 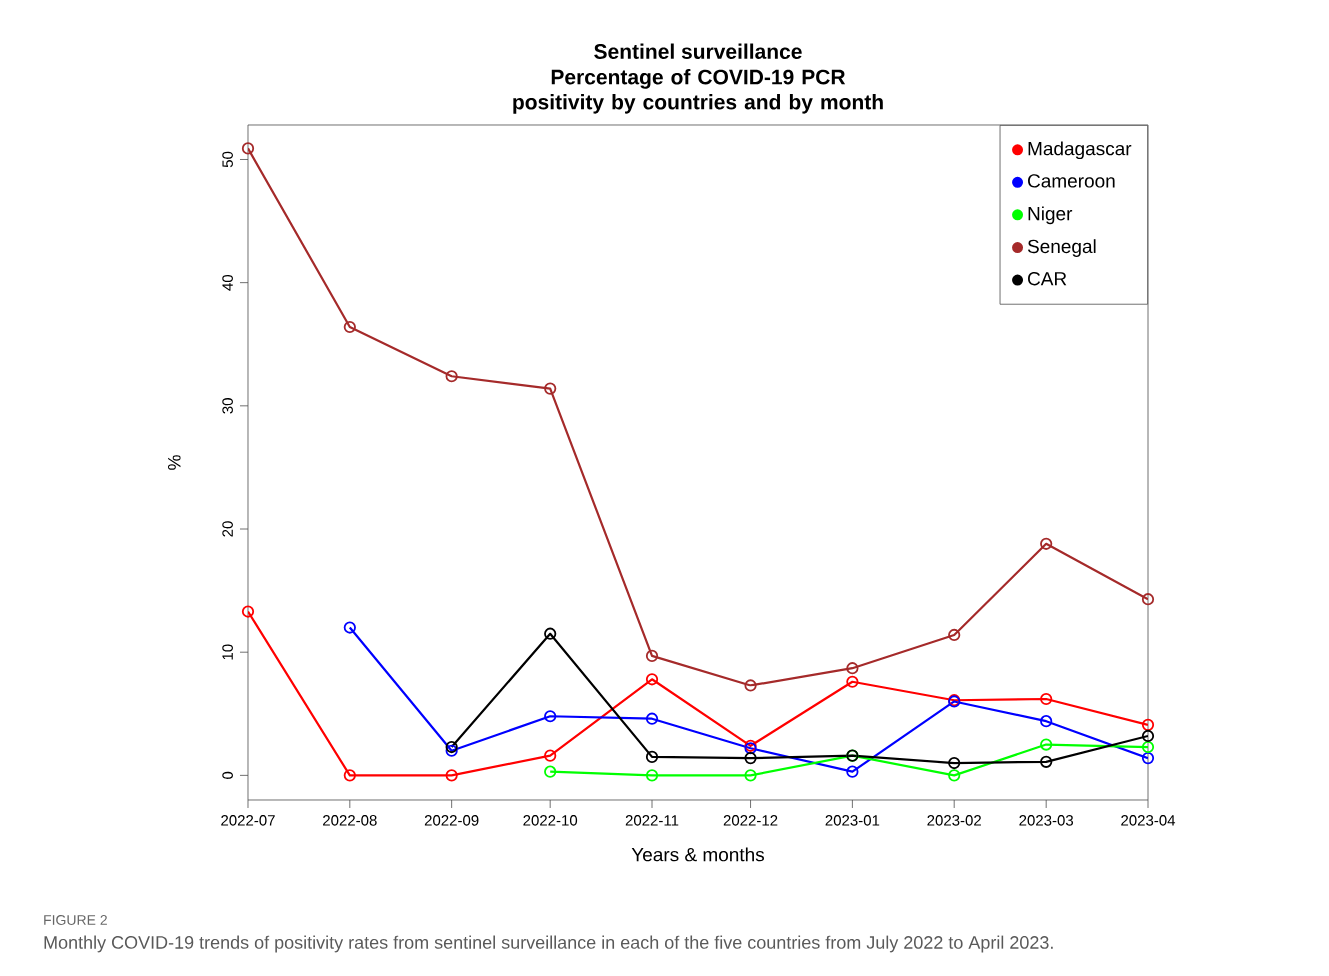 What do you see at coordinates (1061, 248) in the screenshot?
I see `legend-label: Senegal` at bounding box center [1061, 248].